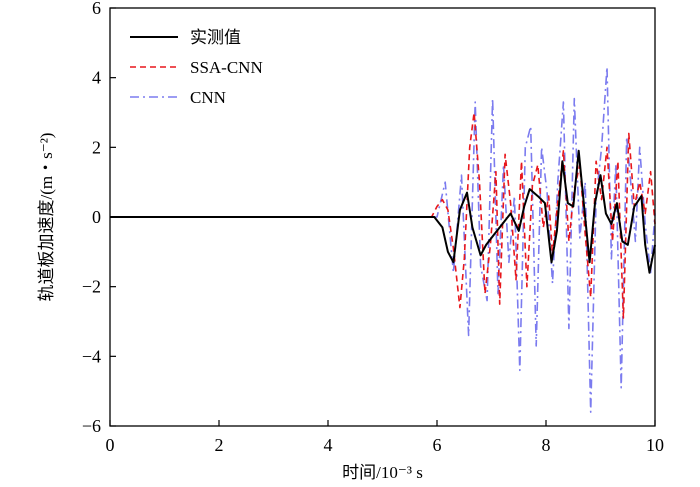  I want to click on legend: 实测值 SSA-CNN CNN, so click(196, 67).